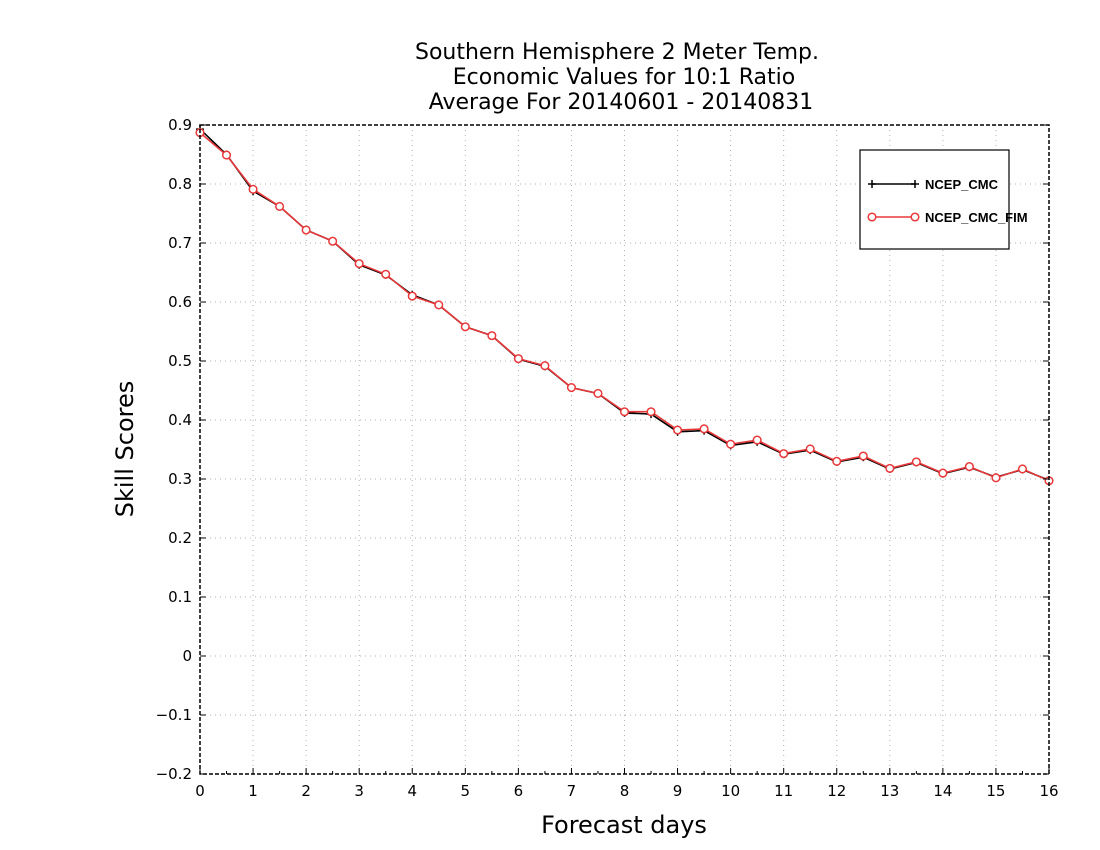 This screenshot has height=850, width=1100. What do you see at coordinates (624, 825) in the screenshot?
I see `x-axis-label: Forecast days` at bounding box center [624, 825].